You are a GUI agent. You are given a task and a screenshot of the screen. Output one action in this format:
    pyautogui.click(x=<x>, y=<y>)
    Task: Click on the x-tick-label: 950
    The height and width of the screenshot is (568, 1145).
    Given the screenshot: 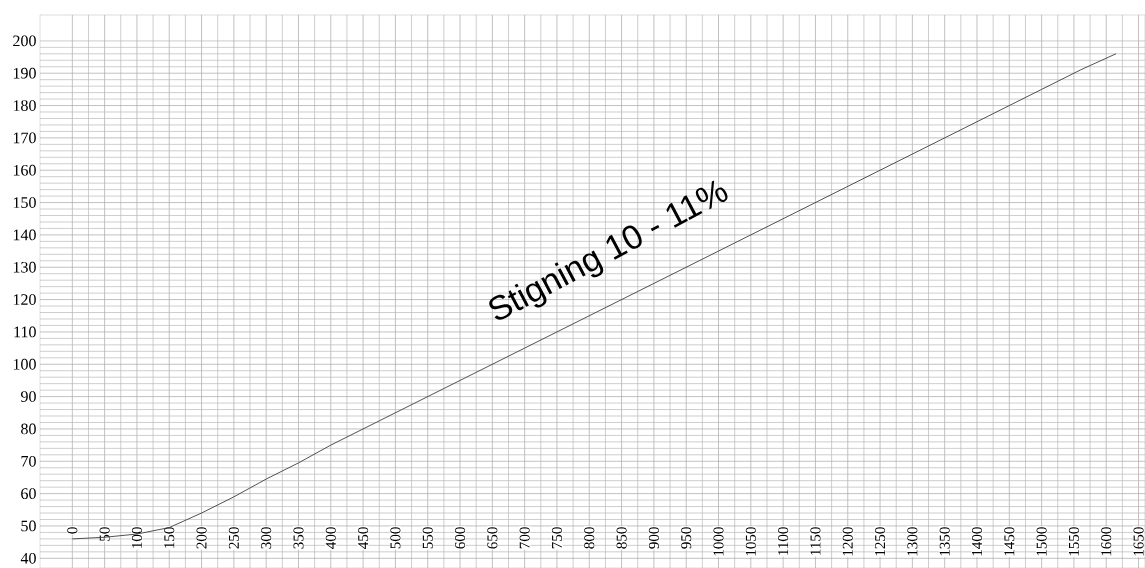 What is the action you would take?
    pyautogui.click(x=686, y=538)
    